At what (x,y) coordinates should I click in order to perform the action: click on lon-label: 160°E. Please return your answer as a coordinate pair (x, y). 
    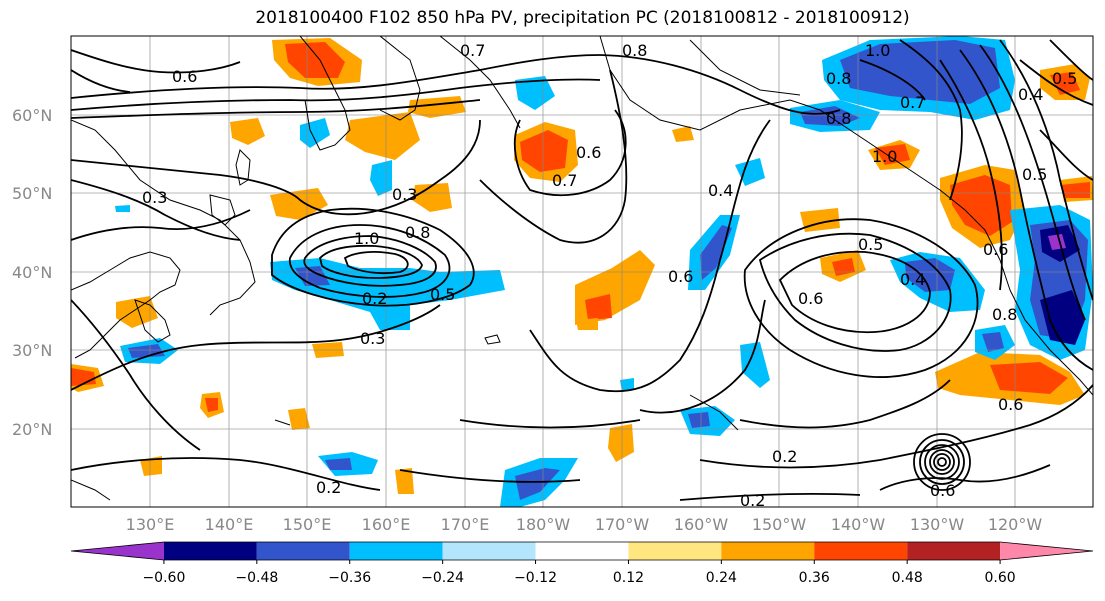
    Looking at the image, I should click on (386, 524).